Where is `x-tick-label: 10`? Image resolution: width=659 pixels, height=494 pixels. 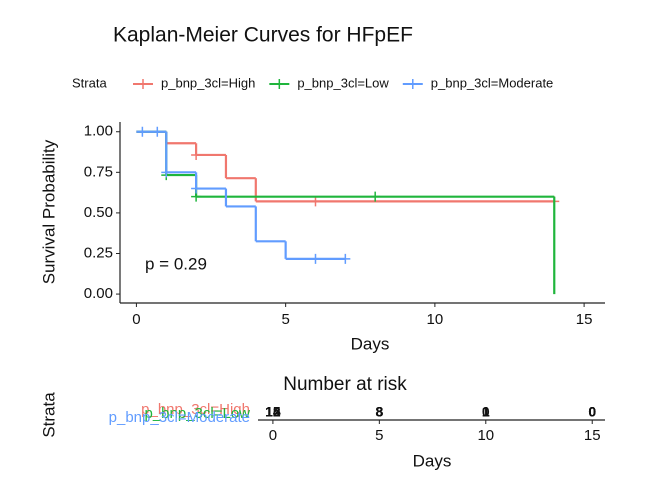 x-tick-label: 10 is located at coordinates (435, 319).